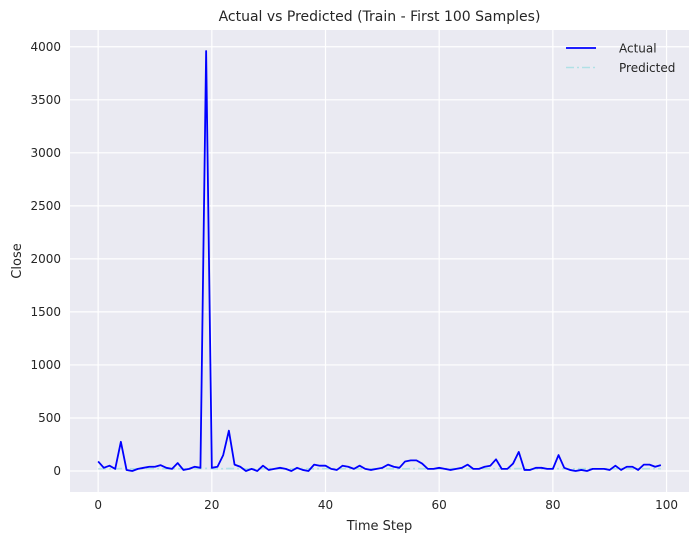  What do you see at coordinates (45, 47) in the screenshot?
I see `y-tick-label: 4000` at bounding box center [45, 47].